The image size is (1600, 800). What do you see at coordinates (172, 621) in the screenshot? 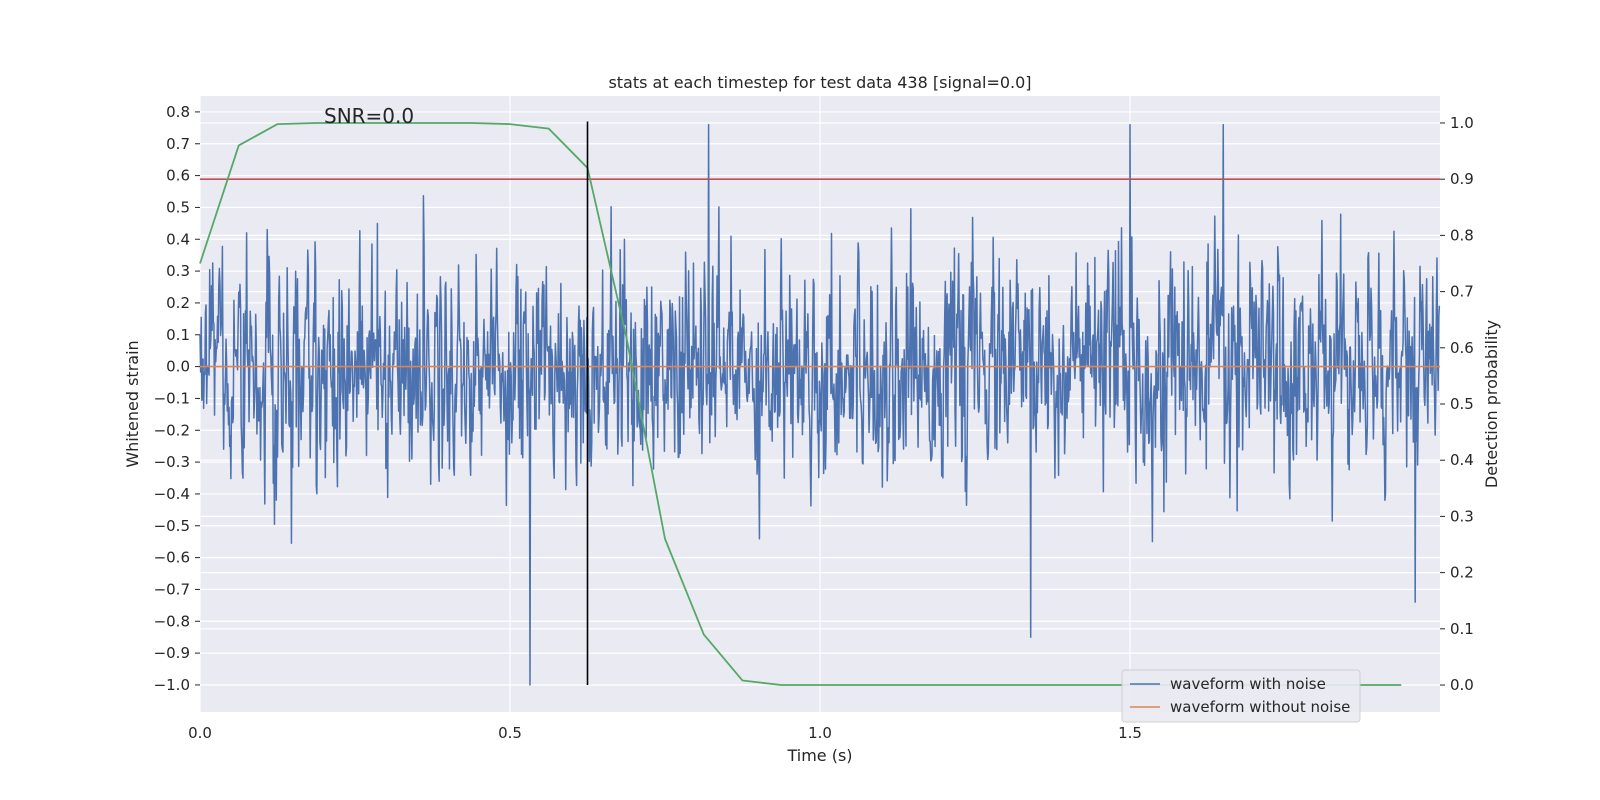
I see `y-tick-label: −0.8` at bounding box center [172, 621].